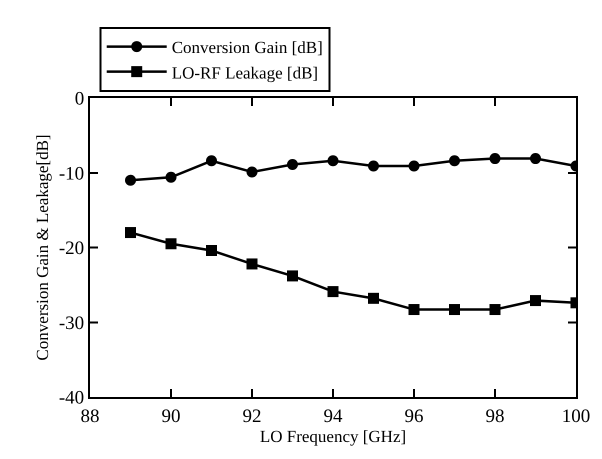 The image size is (602, 459). I want to click on x-tick-label: 92, so click(252, 416).